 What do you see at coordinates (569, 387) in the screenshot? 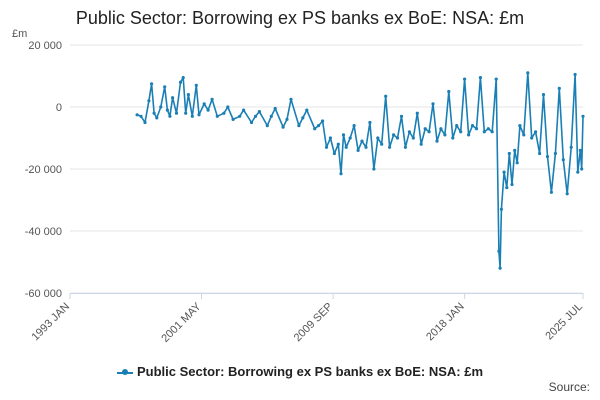
I see `source-label: Source:` at bounding box center [569, 387].